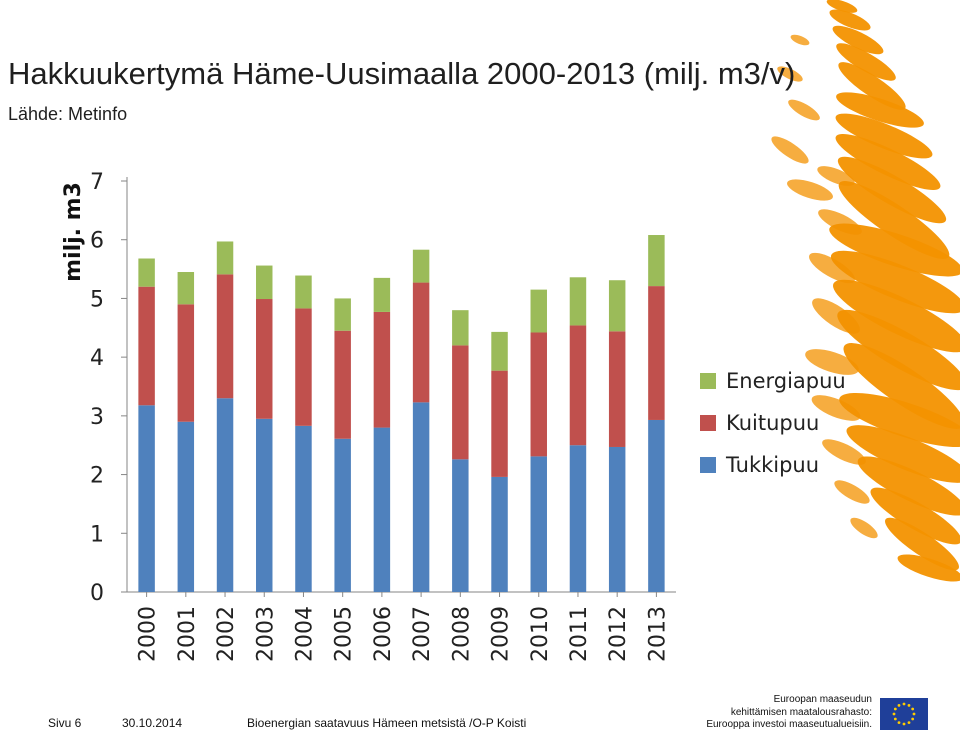 The height and width of the screenshot is (733, 960). What do you see at coordinates (461, 634) in the screenshot?
I see `x-tick-label: 2008` at bounding box center [461, 634].